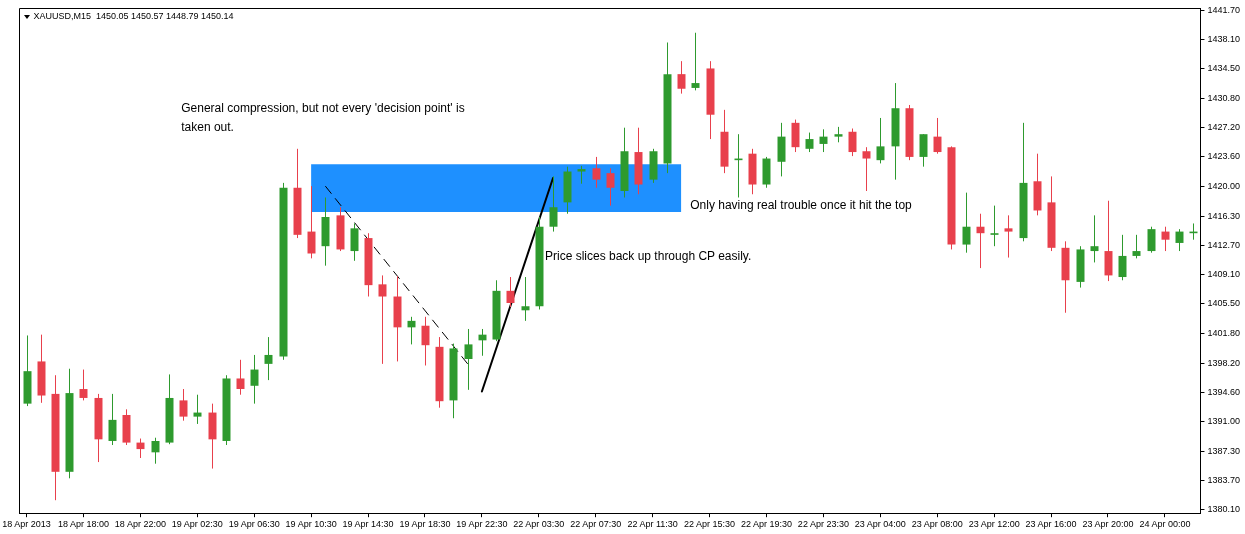 The height and width of the screenshot is (534, 1245). Describe the element at coordinates (1224, 185) in the screenshot. I see `y-tick-label: 1420.00` at that location.